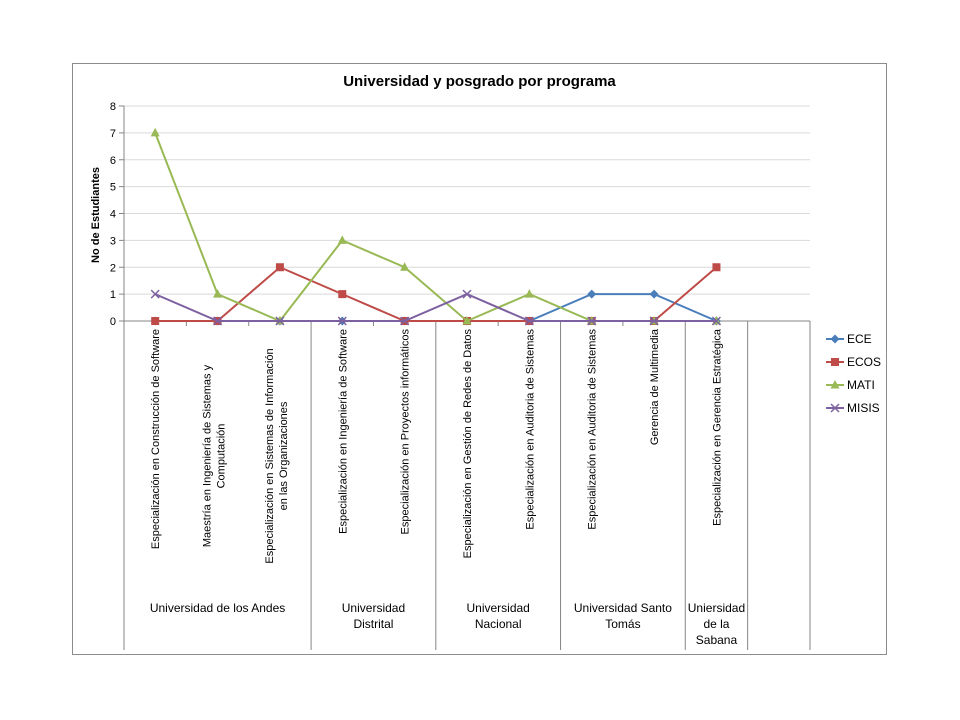 The image size is (960, 720). What do you see at coordinates (113, 295) in the screenshot?
I see `y-tick-label-1: 1` at bounding box center [113, 295].